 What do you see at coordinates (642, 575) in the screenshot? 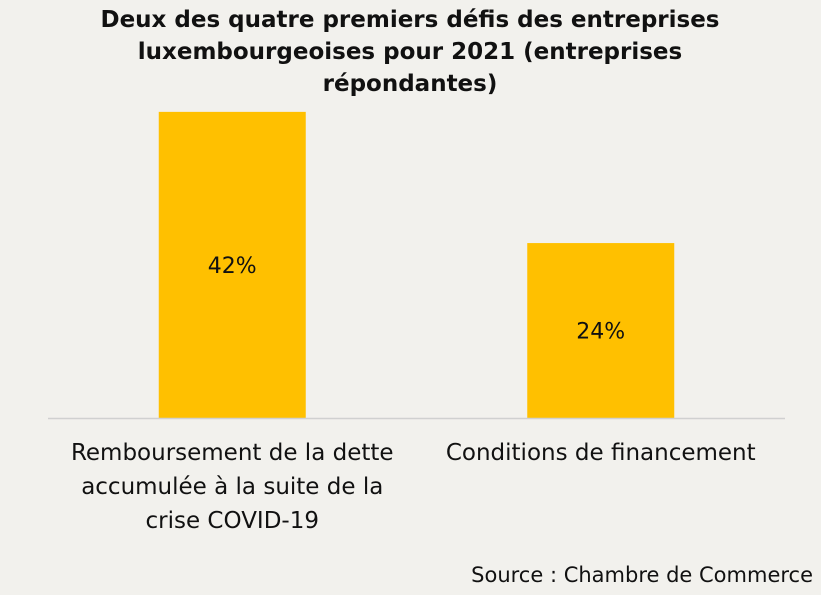
I see `source-note: Source : Chambre de Commerce` at bounding box center [642, 575].